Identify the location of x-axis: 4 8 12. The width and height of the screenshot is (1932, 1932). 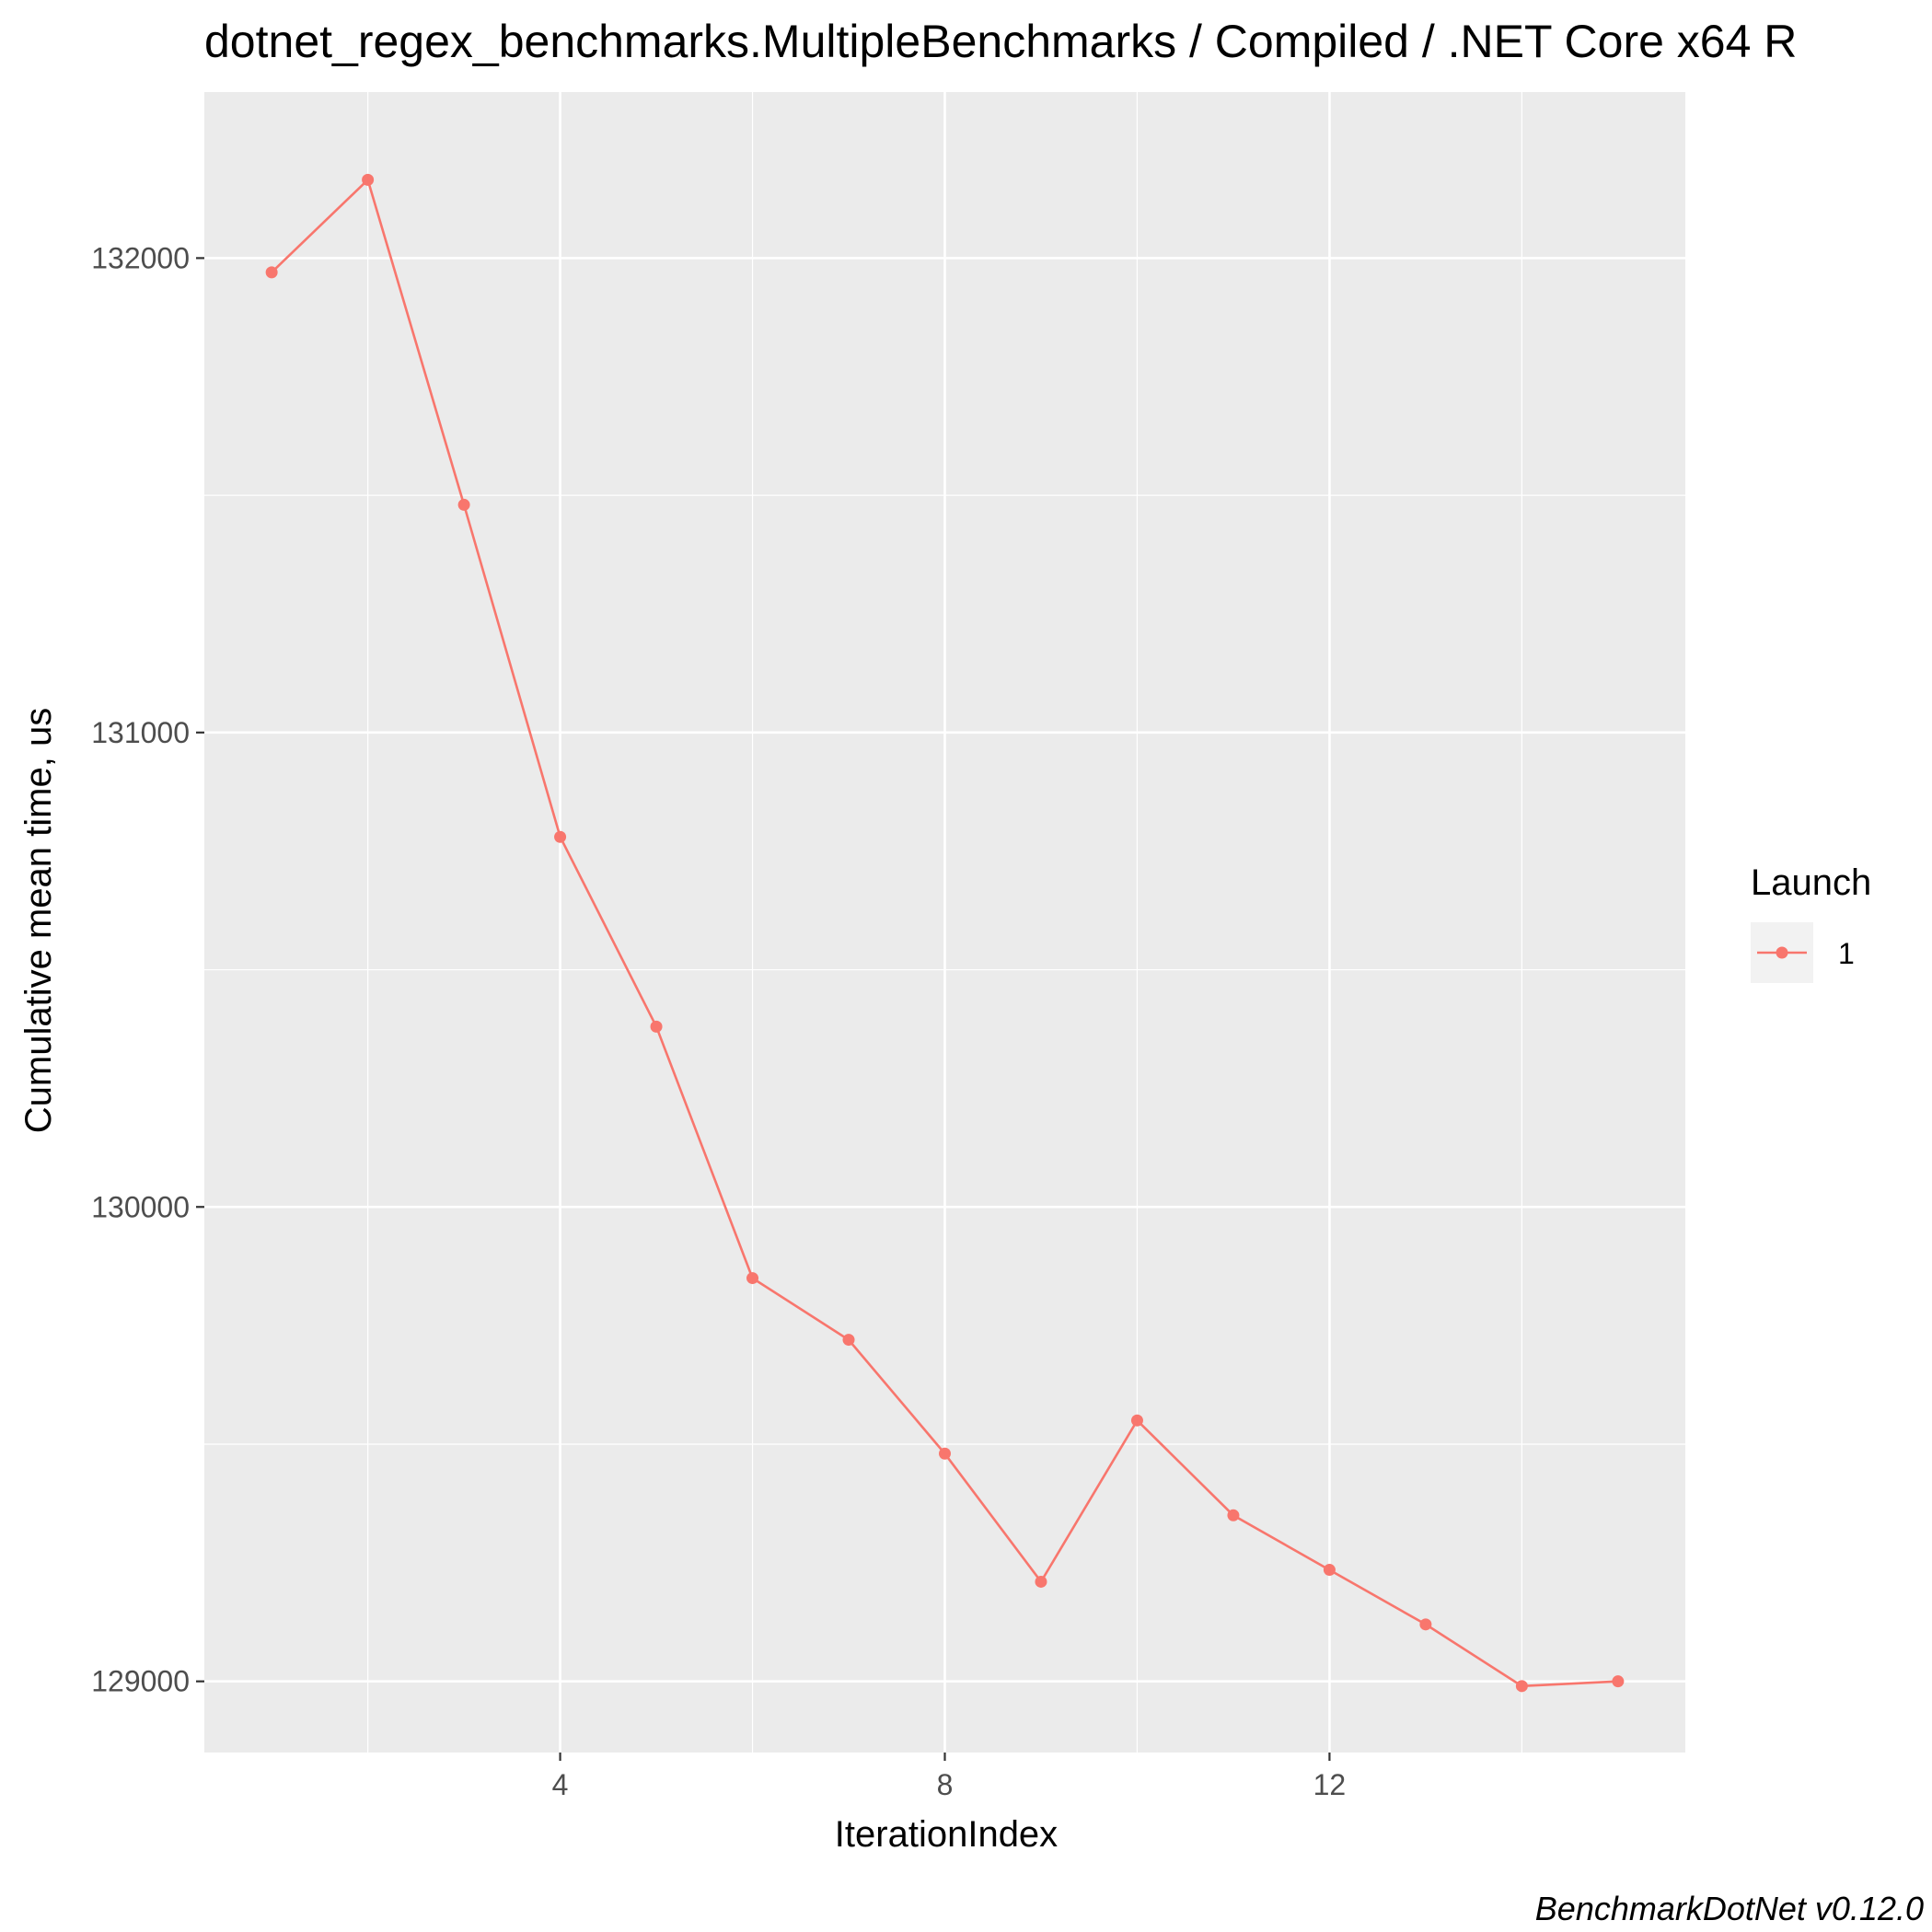
(950, 1777).